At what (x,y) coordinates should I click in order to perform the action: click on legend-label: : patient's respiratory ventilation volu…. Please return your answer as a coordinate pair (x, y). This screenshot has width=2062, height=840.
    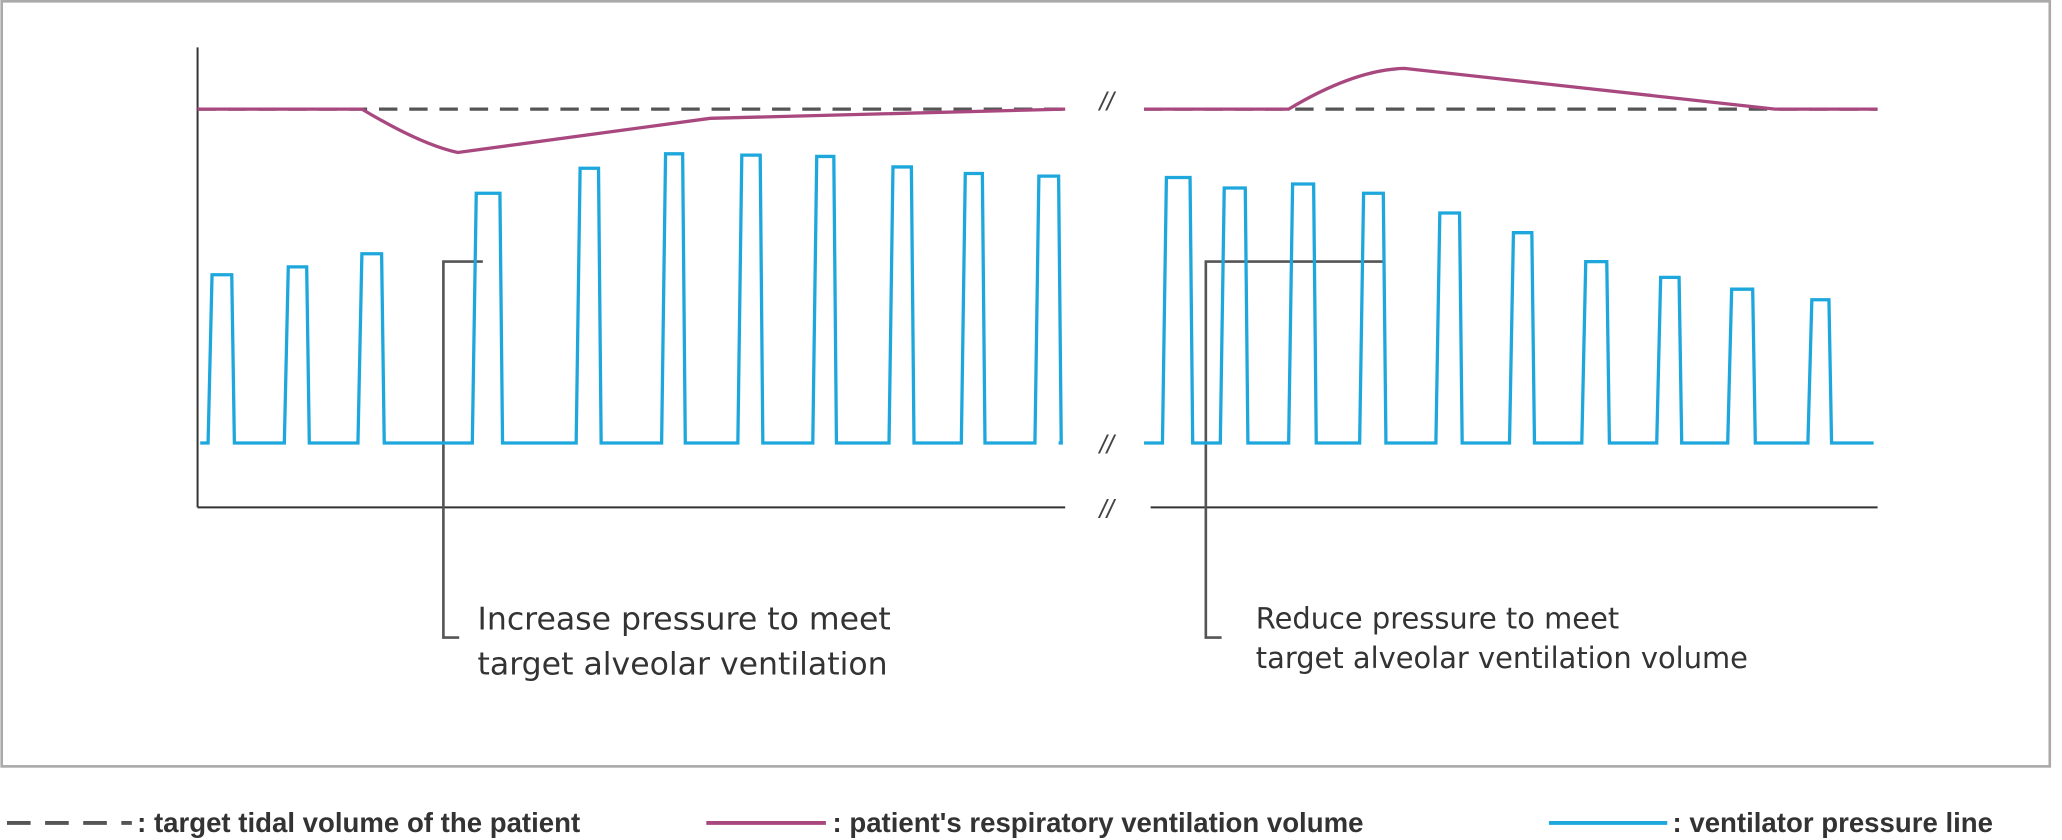
    Looking at the image, I should click on (1098, 822).